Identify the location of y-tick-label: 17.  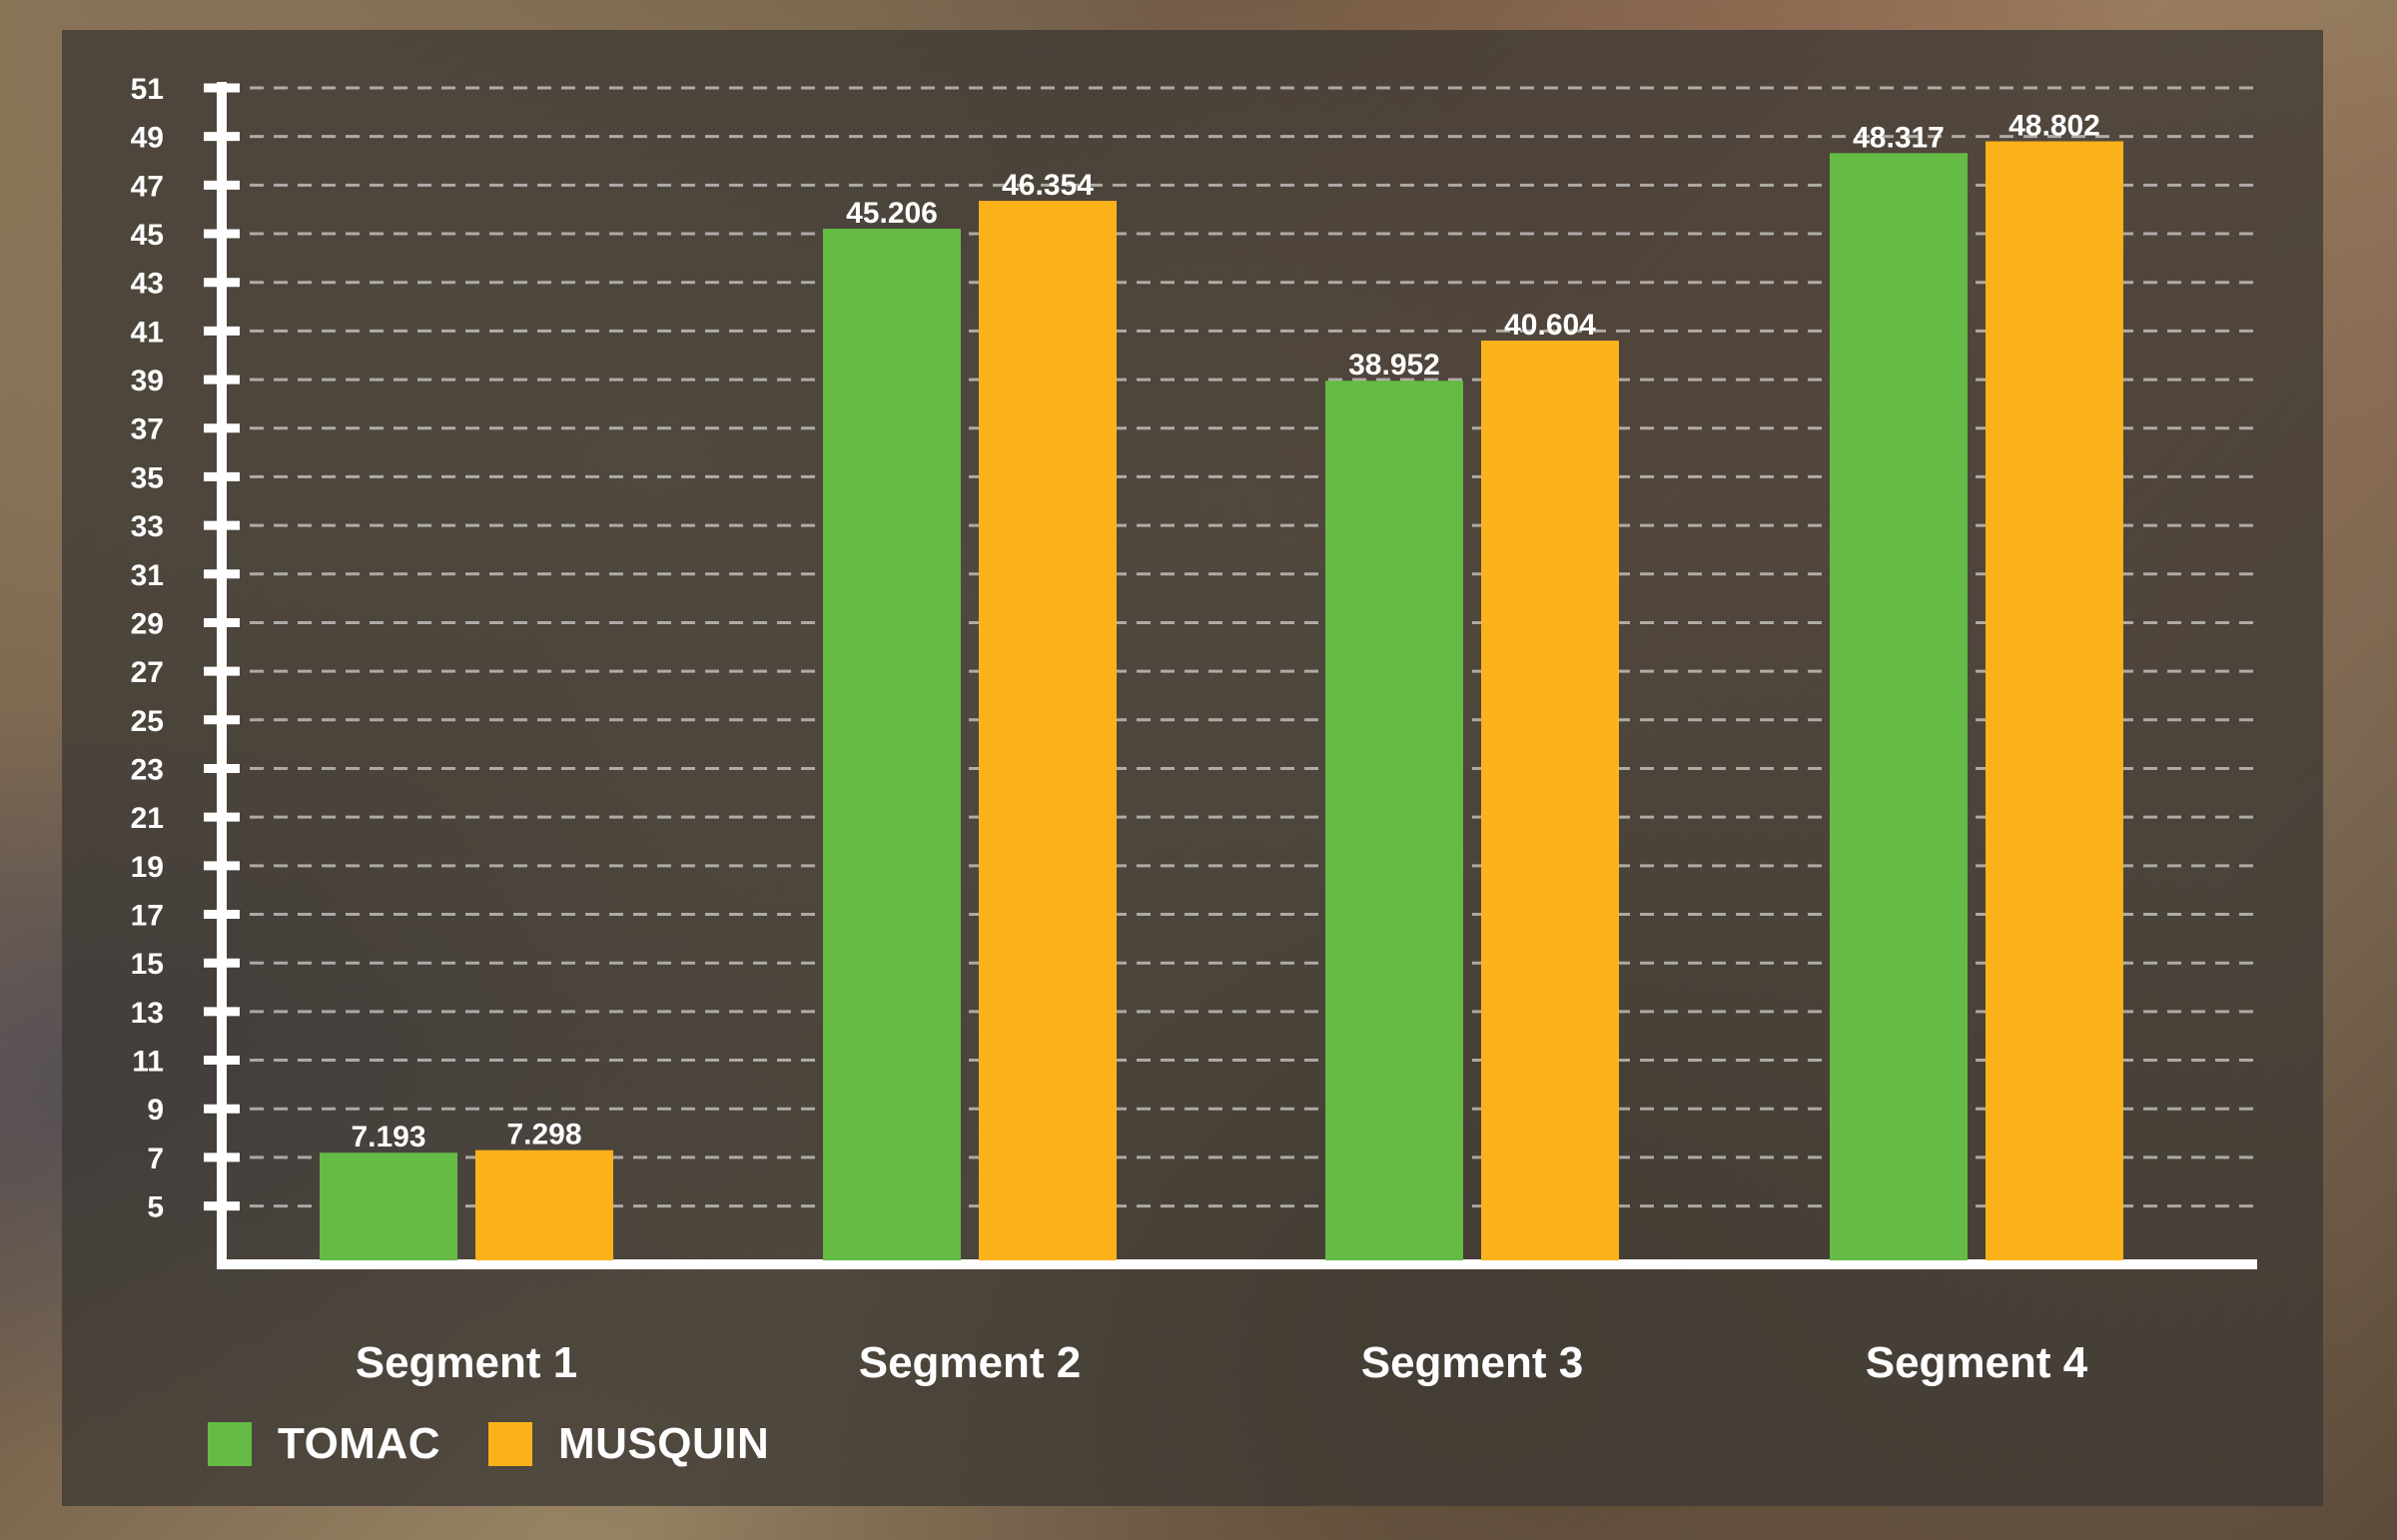
(147, 916).